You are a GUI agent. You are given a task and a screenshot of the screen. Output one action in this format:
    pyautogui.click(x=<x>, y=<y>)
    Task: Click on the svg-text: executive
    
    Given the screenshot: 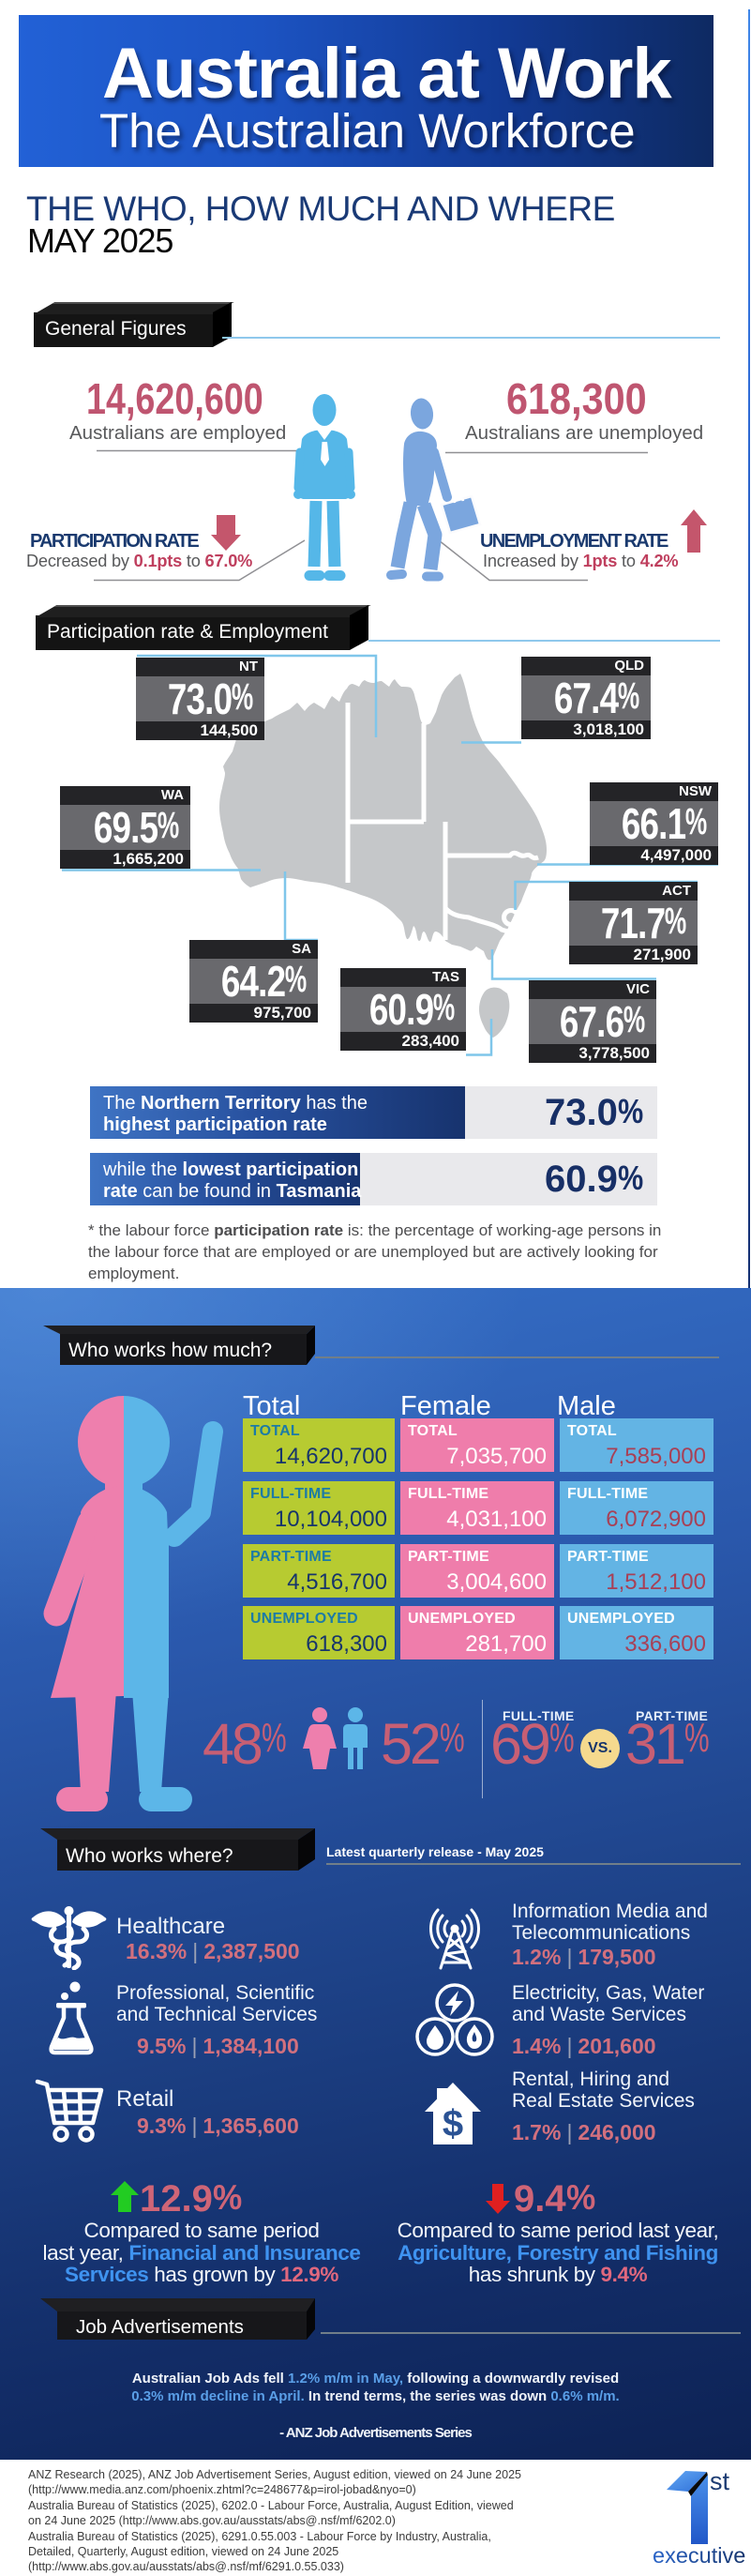 What is the action you would take?
    pyautogui.click(x=699, y=2555)
    